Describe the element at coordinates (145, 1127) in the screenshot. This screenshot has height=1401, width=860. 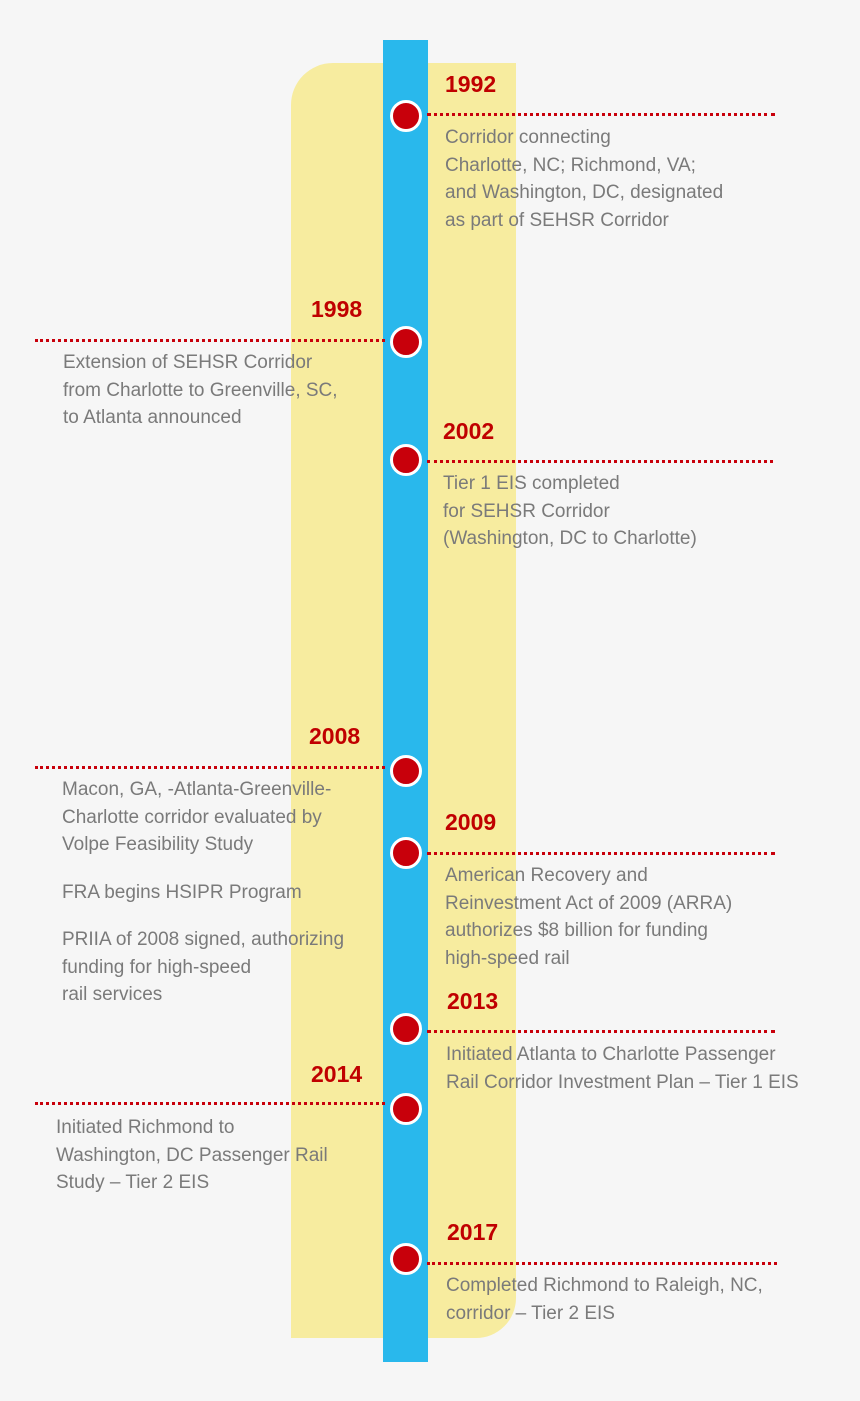
I see `description-line: Initiated Richmond to` at that location.